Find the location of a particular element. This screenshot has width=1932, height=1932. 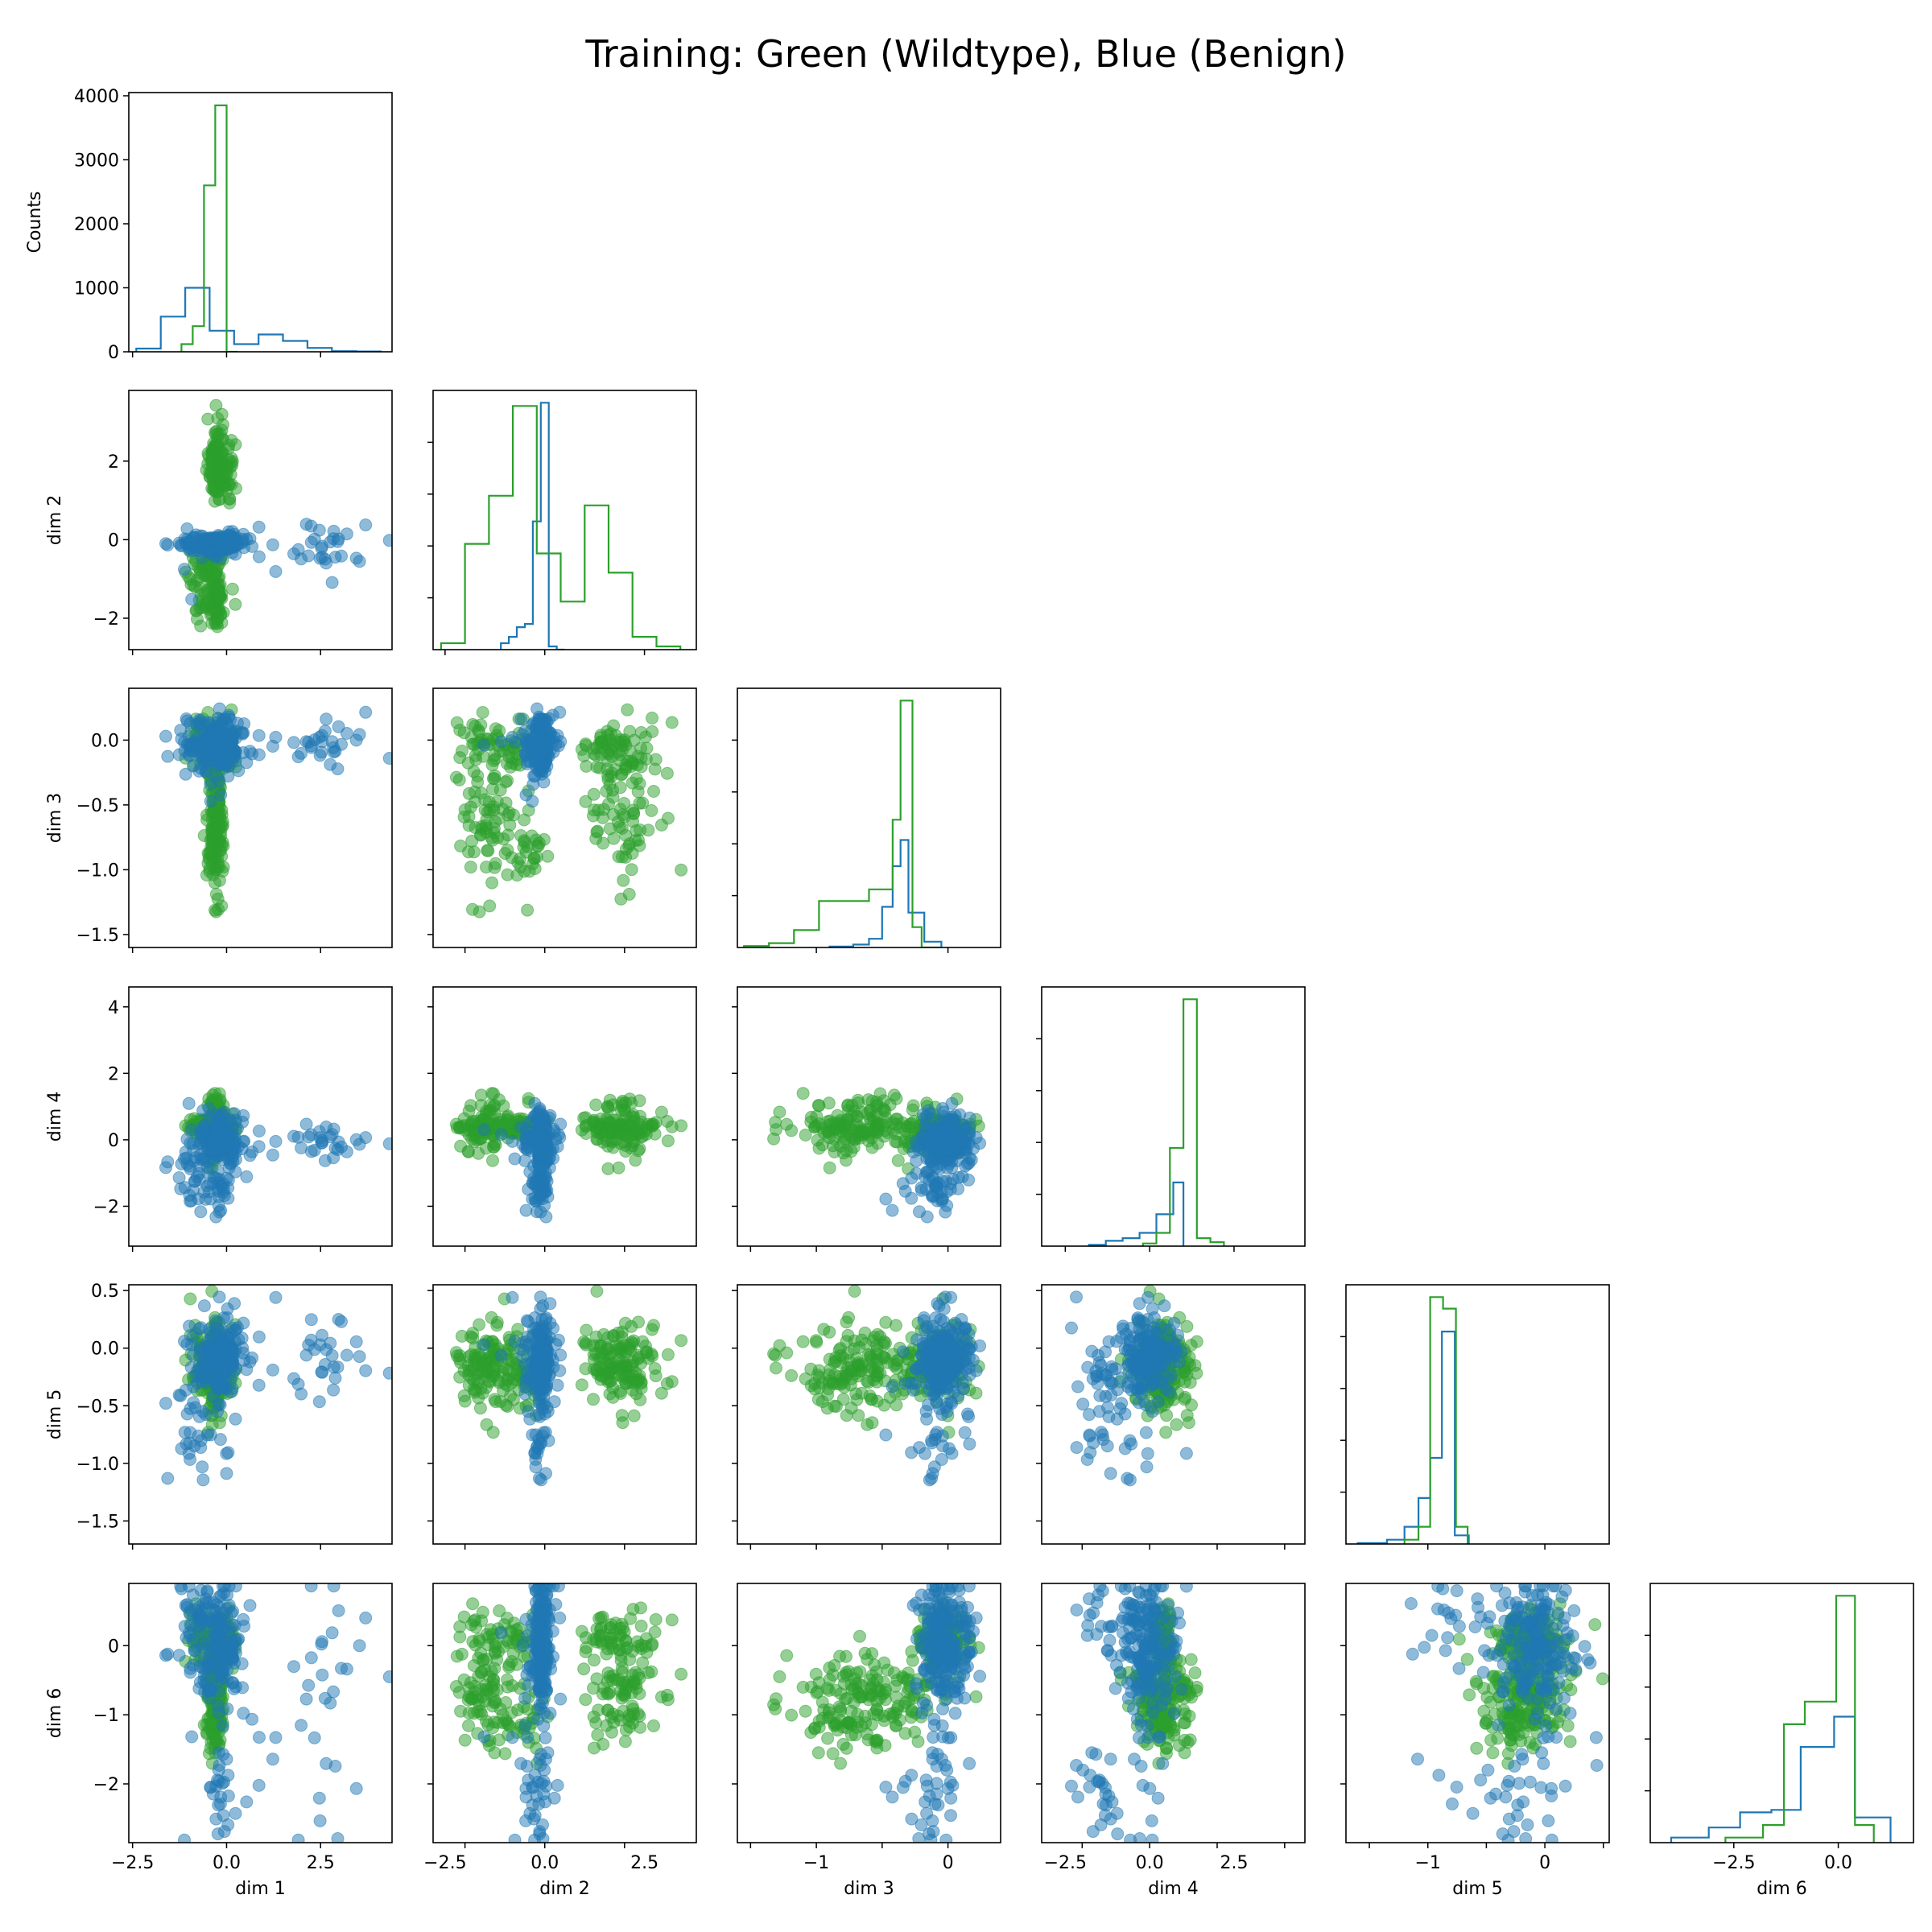

histogram-wildtype is located at coordinates (561, 527).